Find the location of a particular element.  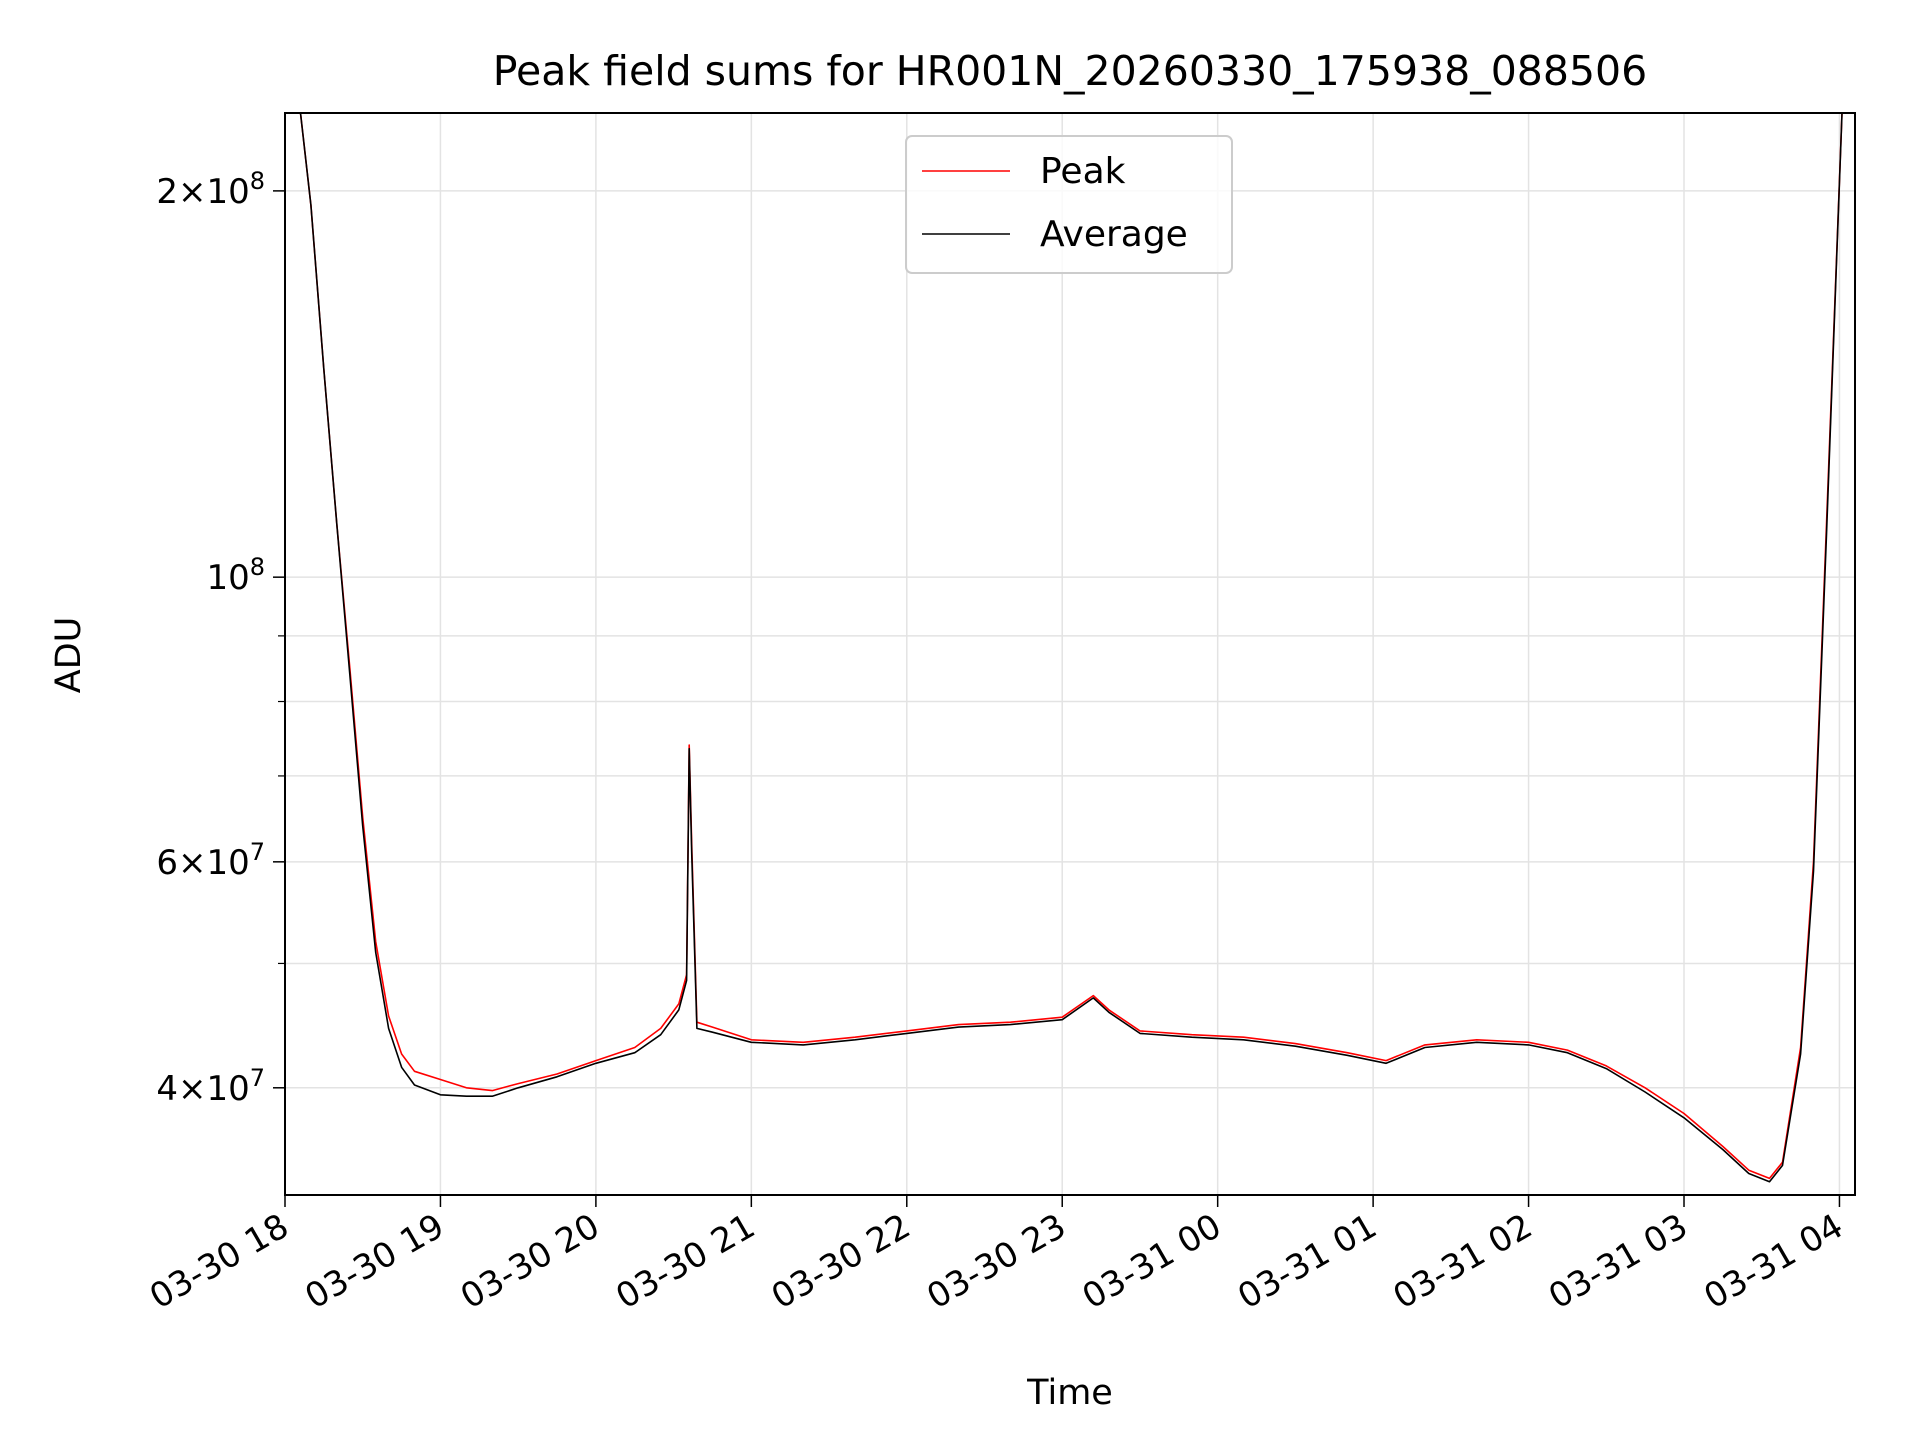

legend-label-peak: Peak is located at coordinates (1083, 171).